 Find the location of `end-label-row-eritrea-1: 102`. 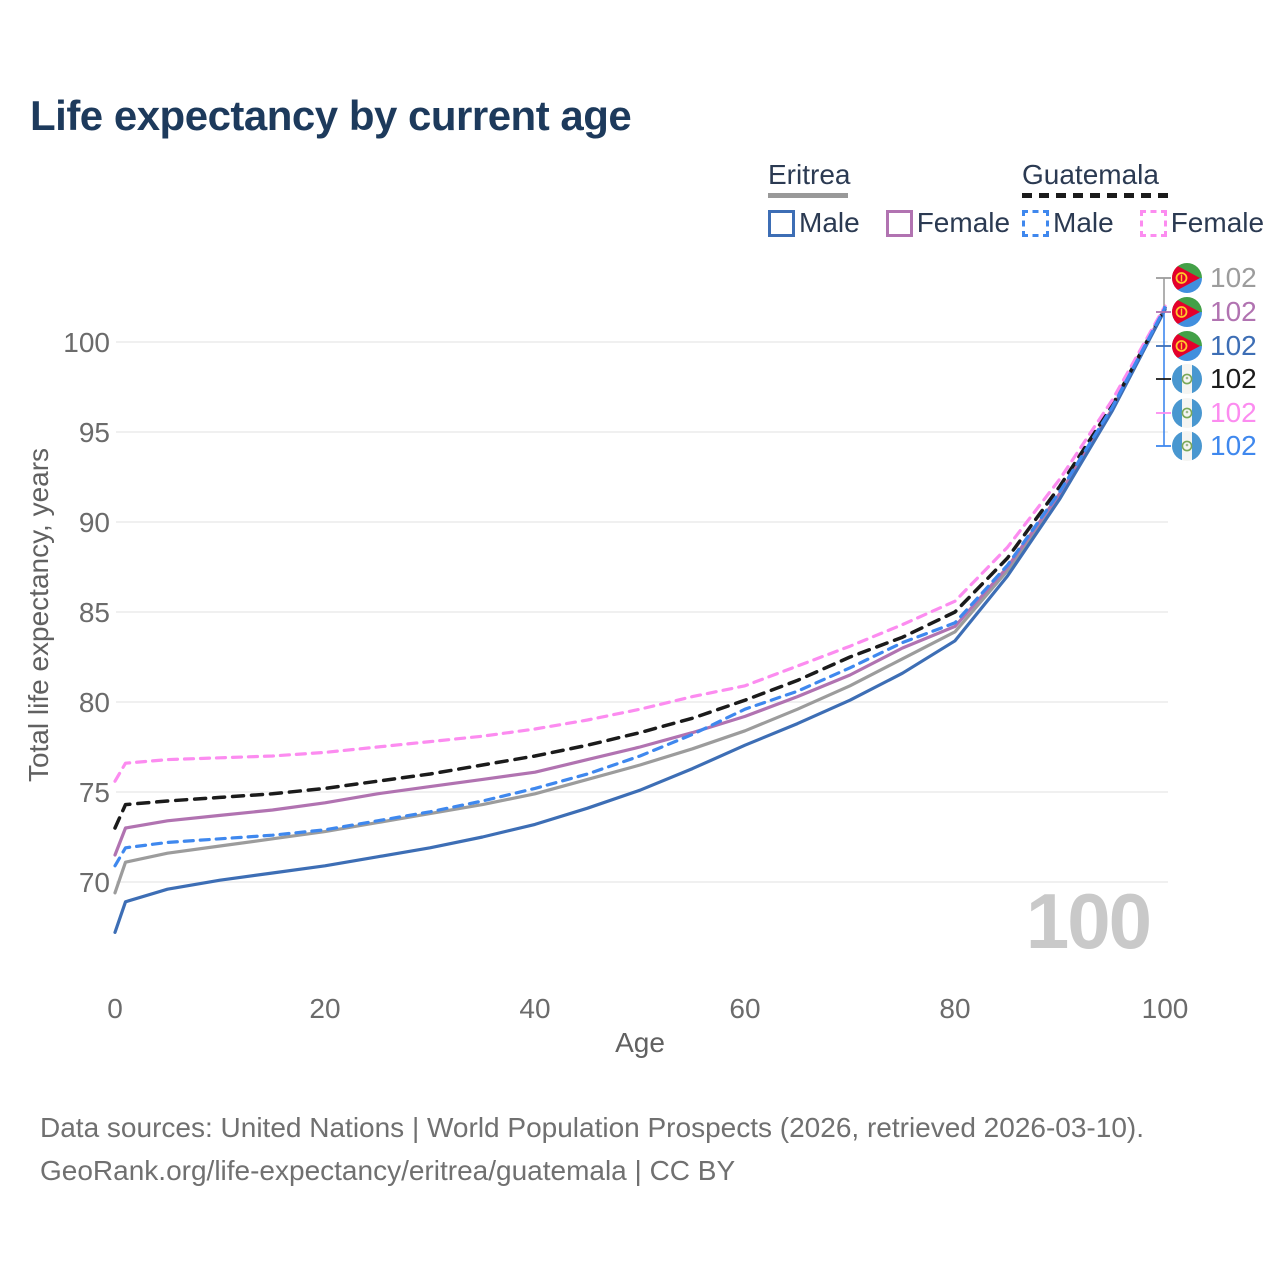

end-label-row-eritrea-1: 102 is located at coordinates (1214, 312).